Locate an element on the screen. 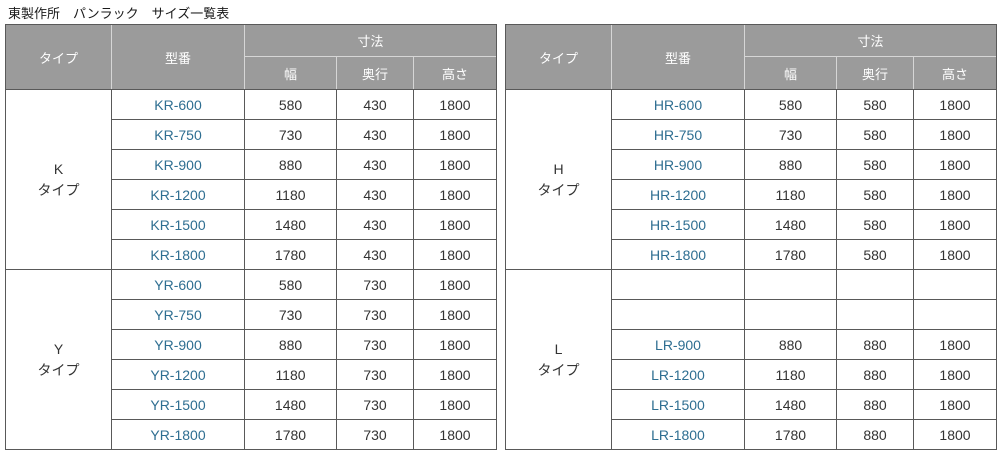 Image resolution: width=997 pixels, height=454 pixels. table-row: HR-900 880 580 1800 is located at coordinates (751, 164).